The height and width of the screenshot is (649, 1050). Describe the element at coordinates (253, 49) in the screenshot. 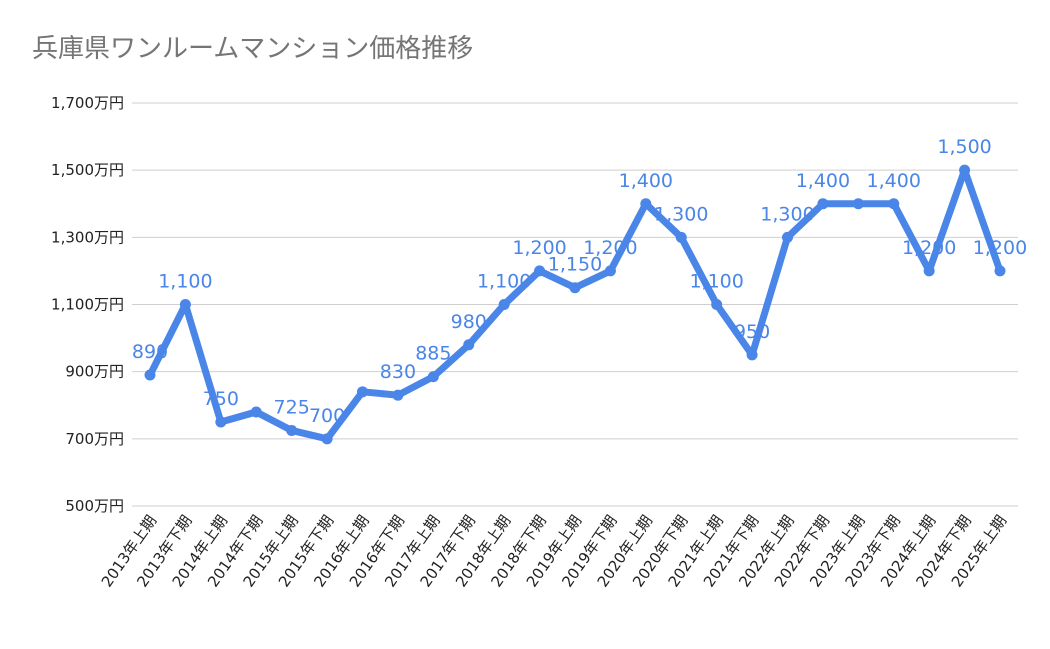

I see `chart-title: 兵庫県ワンルームマンション価格推移` at that location.